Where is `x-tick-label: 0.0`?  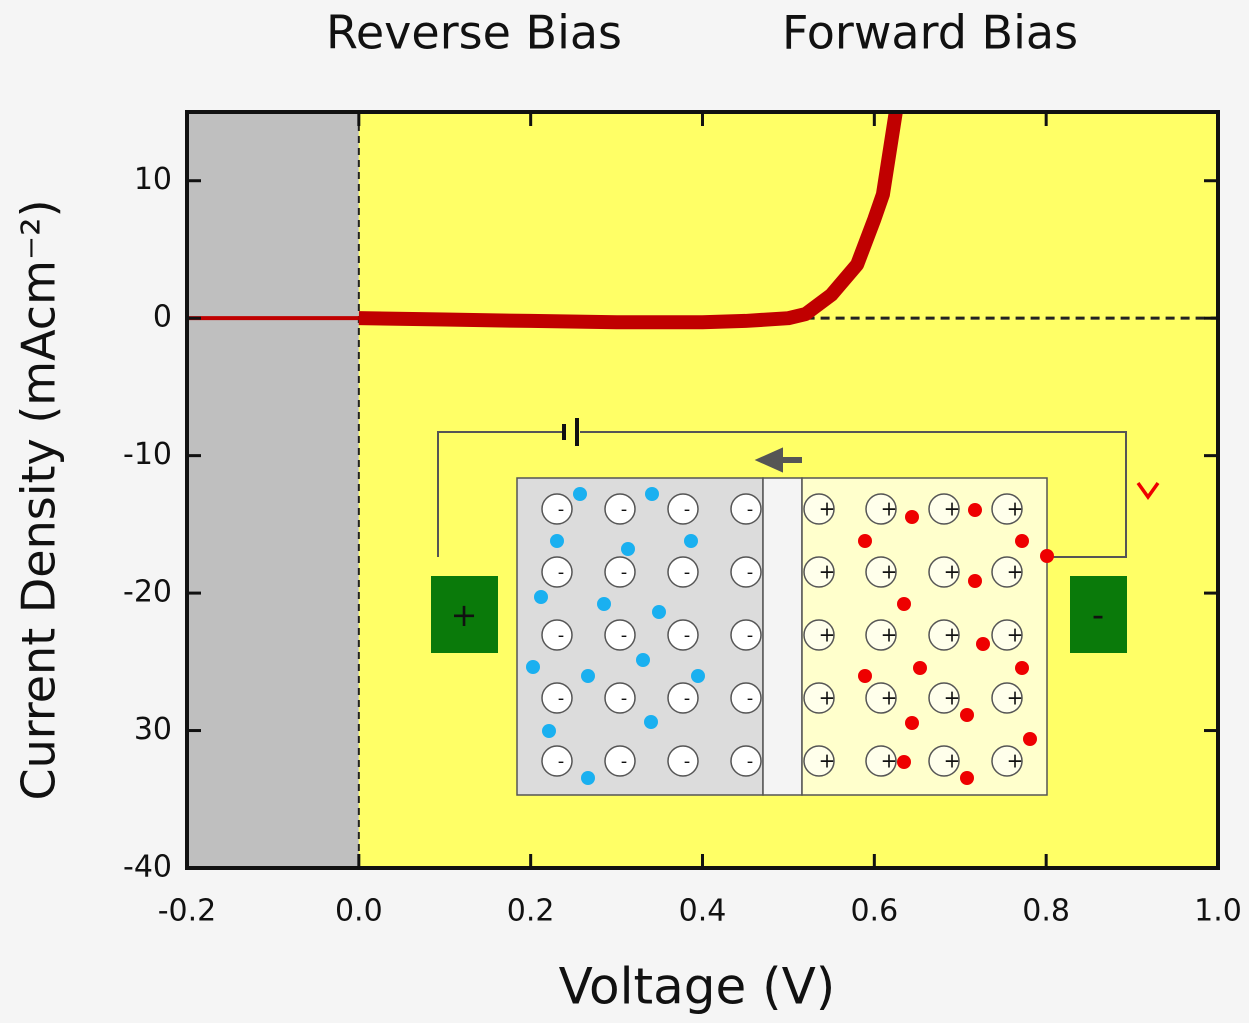
x-tick-label: 0.0 is located at coordinates (359, 911).